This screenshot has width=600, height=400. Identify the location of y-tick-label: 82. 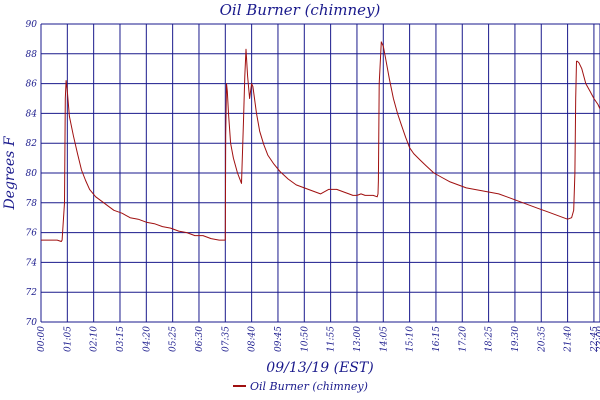
(32, 144).